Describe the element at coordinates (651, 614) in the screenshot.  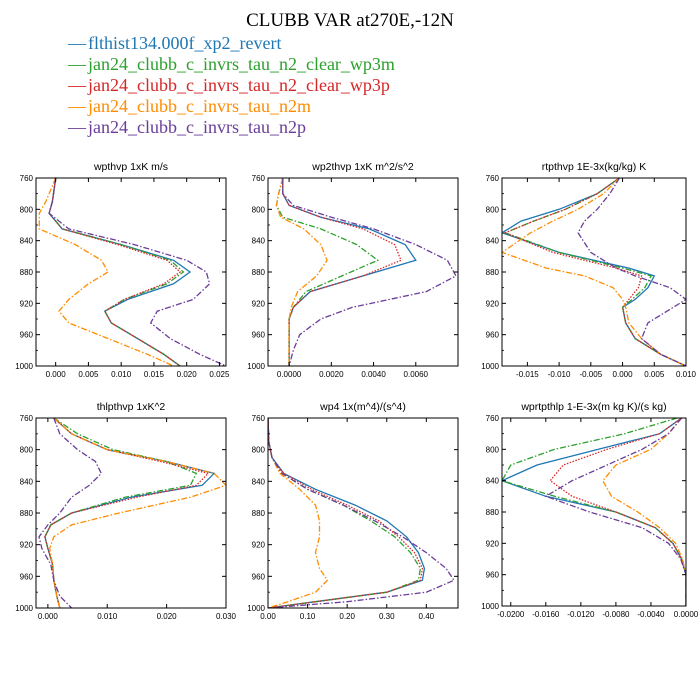
I see `x-tick-label: -0.0040` at that location.